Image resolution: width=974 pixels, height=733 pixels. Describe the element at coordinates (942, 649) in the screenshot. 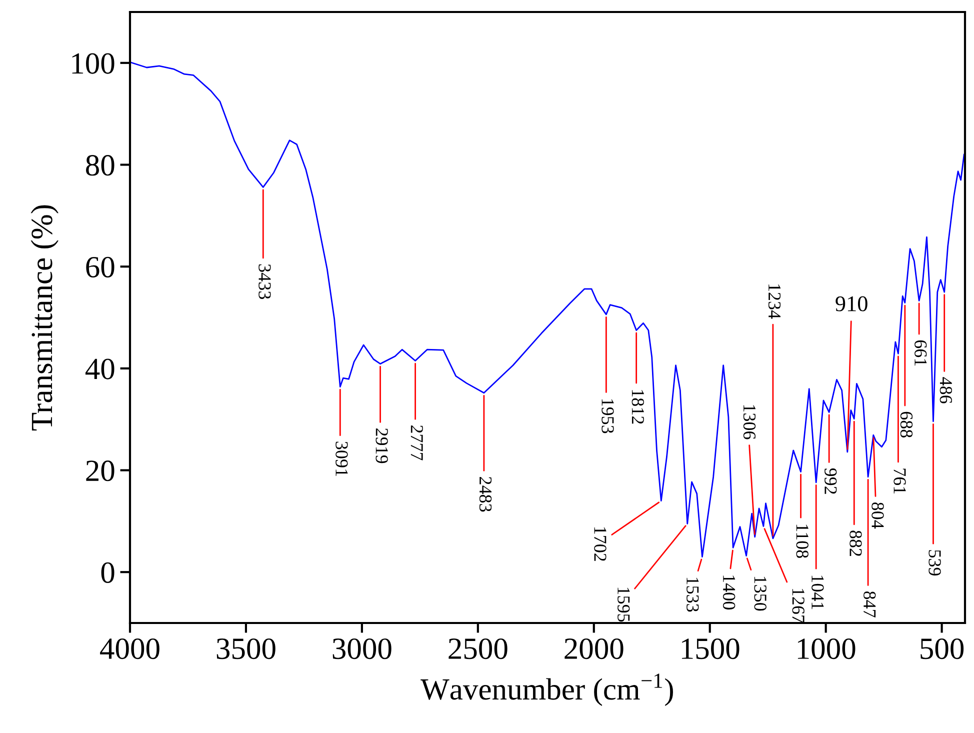

I see `x-tick-label: 500` at that location.